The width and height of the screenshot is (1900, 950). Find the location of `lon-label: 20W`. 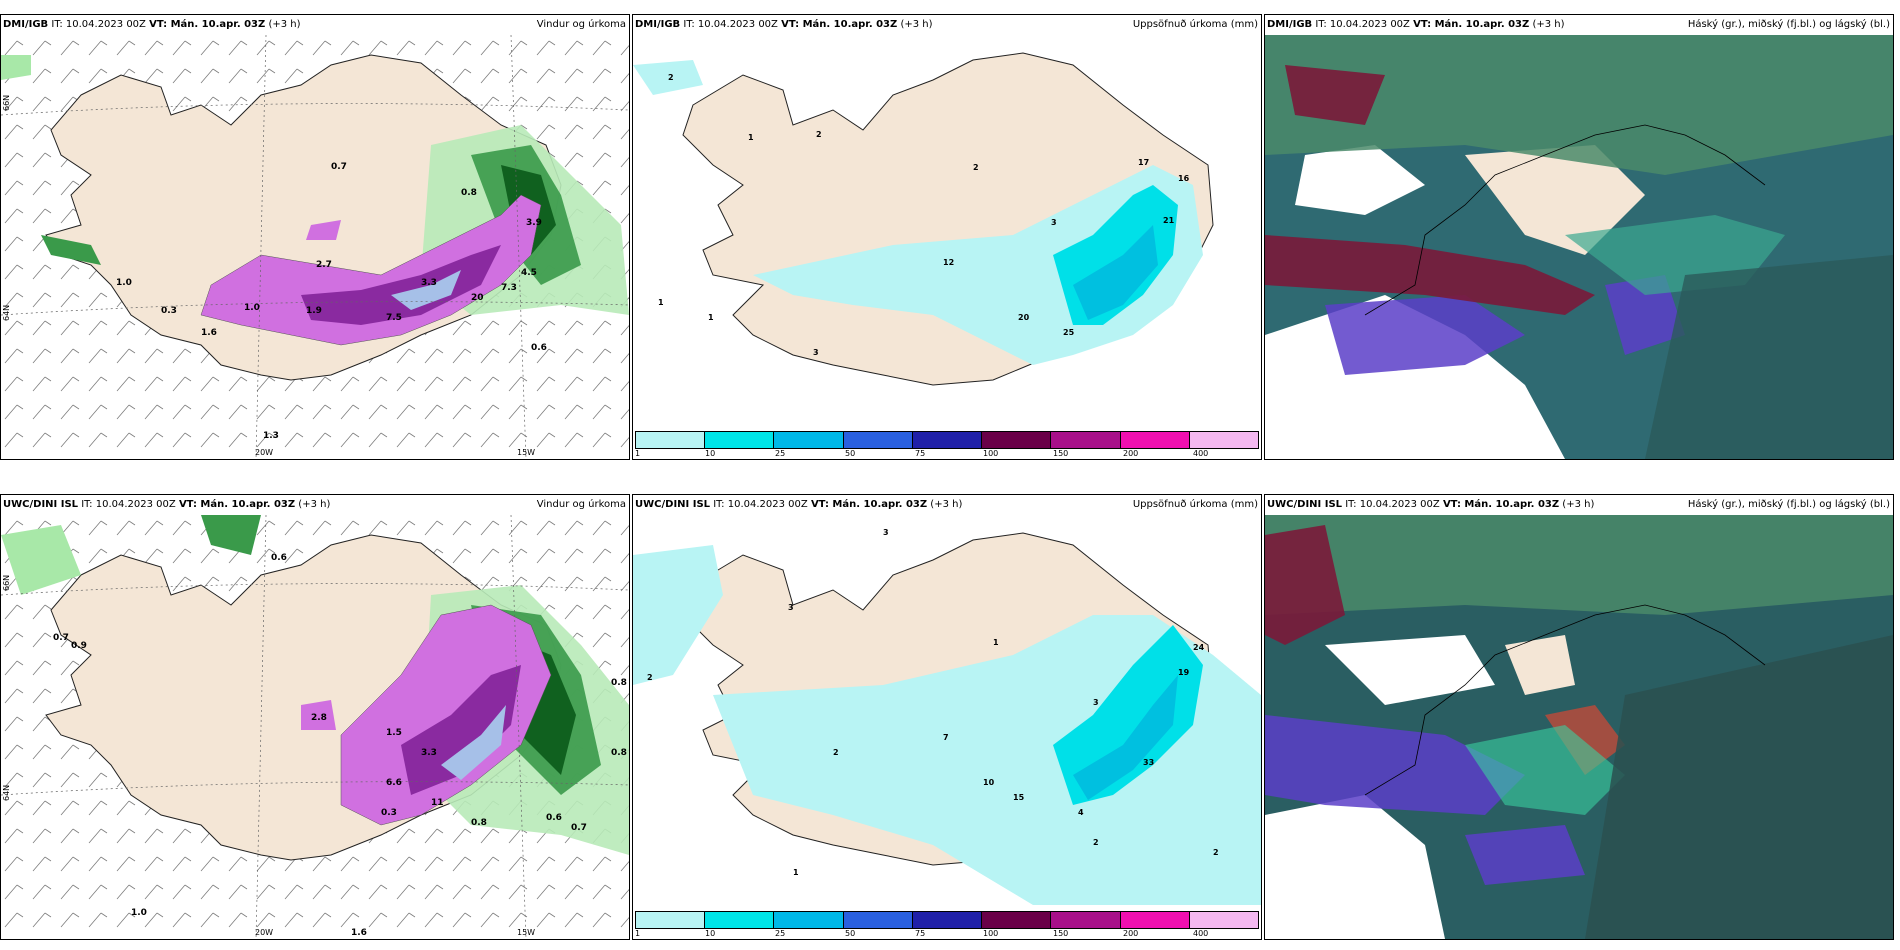

lon-label: 20W is located at coordinates (264, 452).